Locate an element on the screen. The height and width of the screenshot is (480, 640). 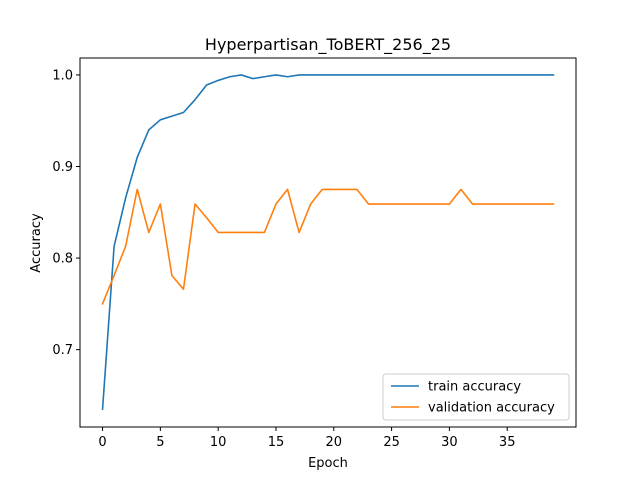
x-tick-label: 25 is located at coordinates (391, 442).